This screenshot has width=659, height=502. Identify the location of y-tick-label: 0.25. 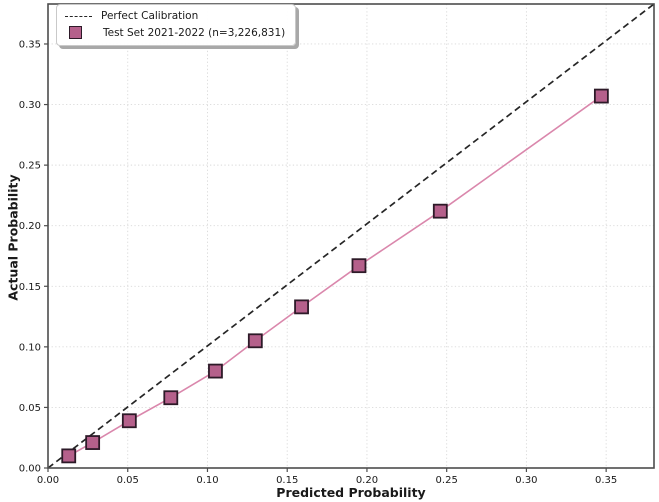
(30, 166).